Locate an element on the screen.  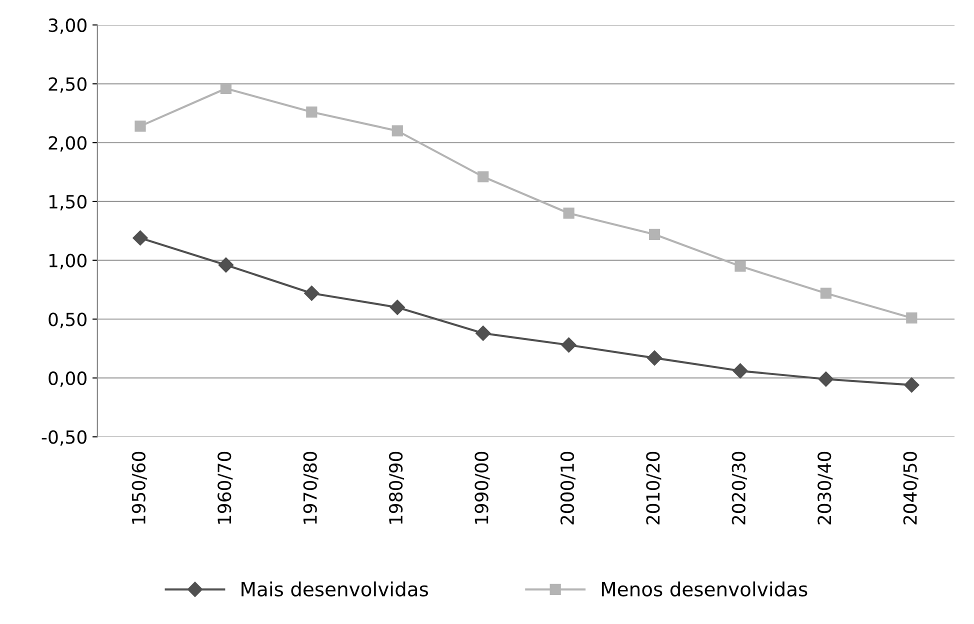
y-tick-label: 2,00 is located at coordinates (67, 144).